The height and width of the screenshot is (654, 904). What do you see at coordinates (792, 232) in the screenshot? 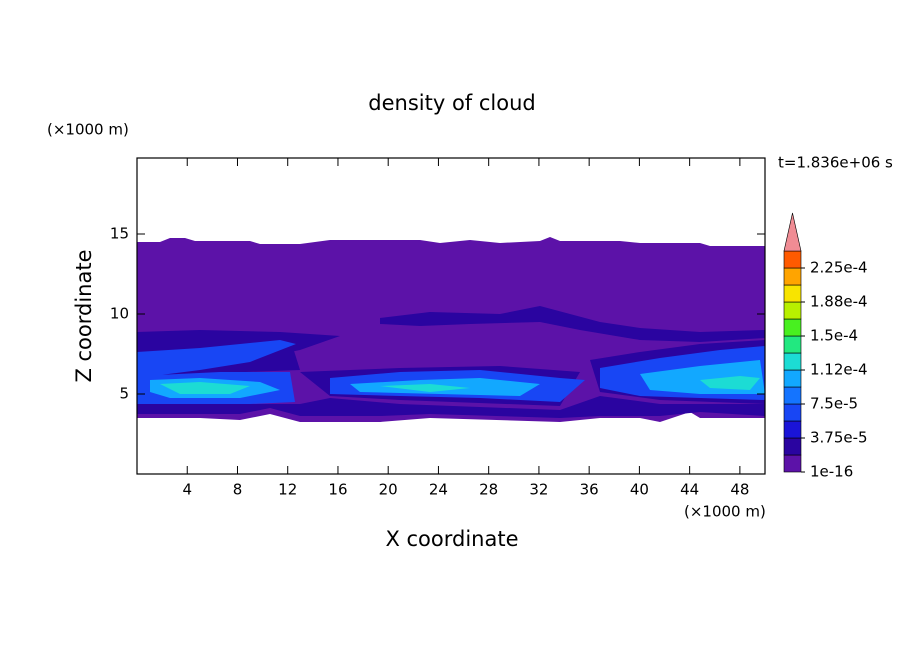
I see `colorbar-extension` at bounding box center [792, 232].